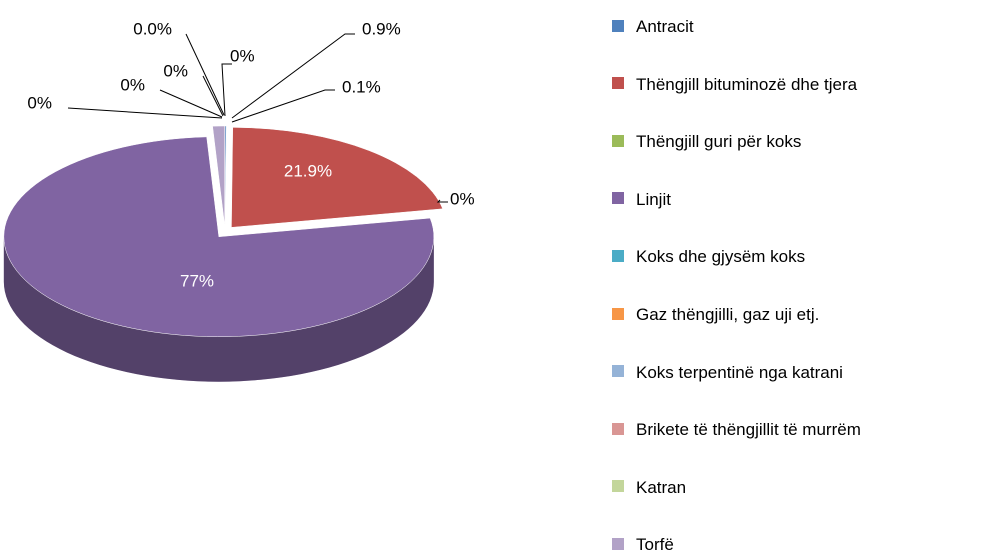 The width and height of the screenshot is (982, 556). Describe the element at coordinates (661, 487) in the screenshot. I see `legend-label: Katran` at that location.